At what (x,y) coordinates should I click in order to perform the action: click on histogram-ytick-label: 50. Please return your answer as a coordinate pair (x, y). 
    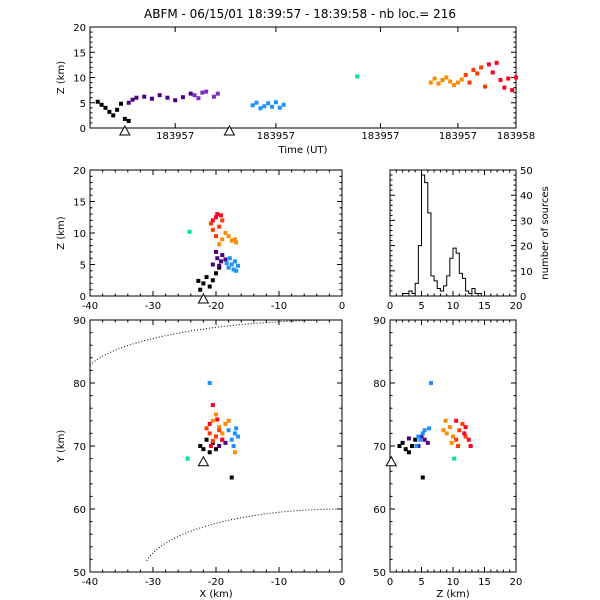
    Looking at the image, I should click on (526, 171).